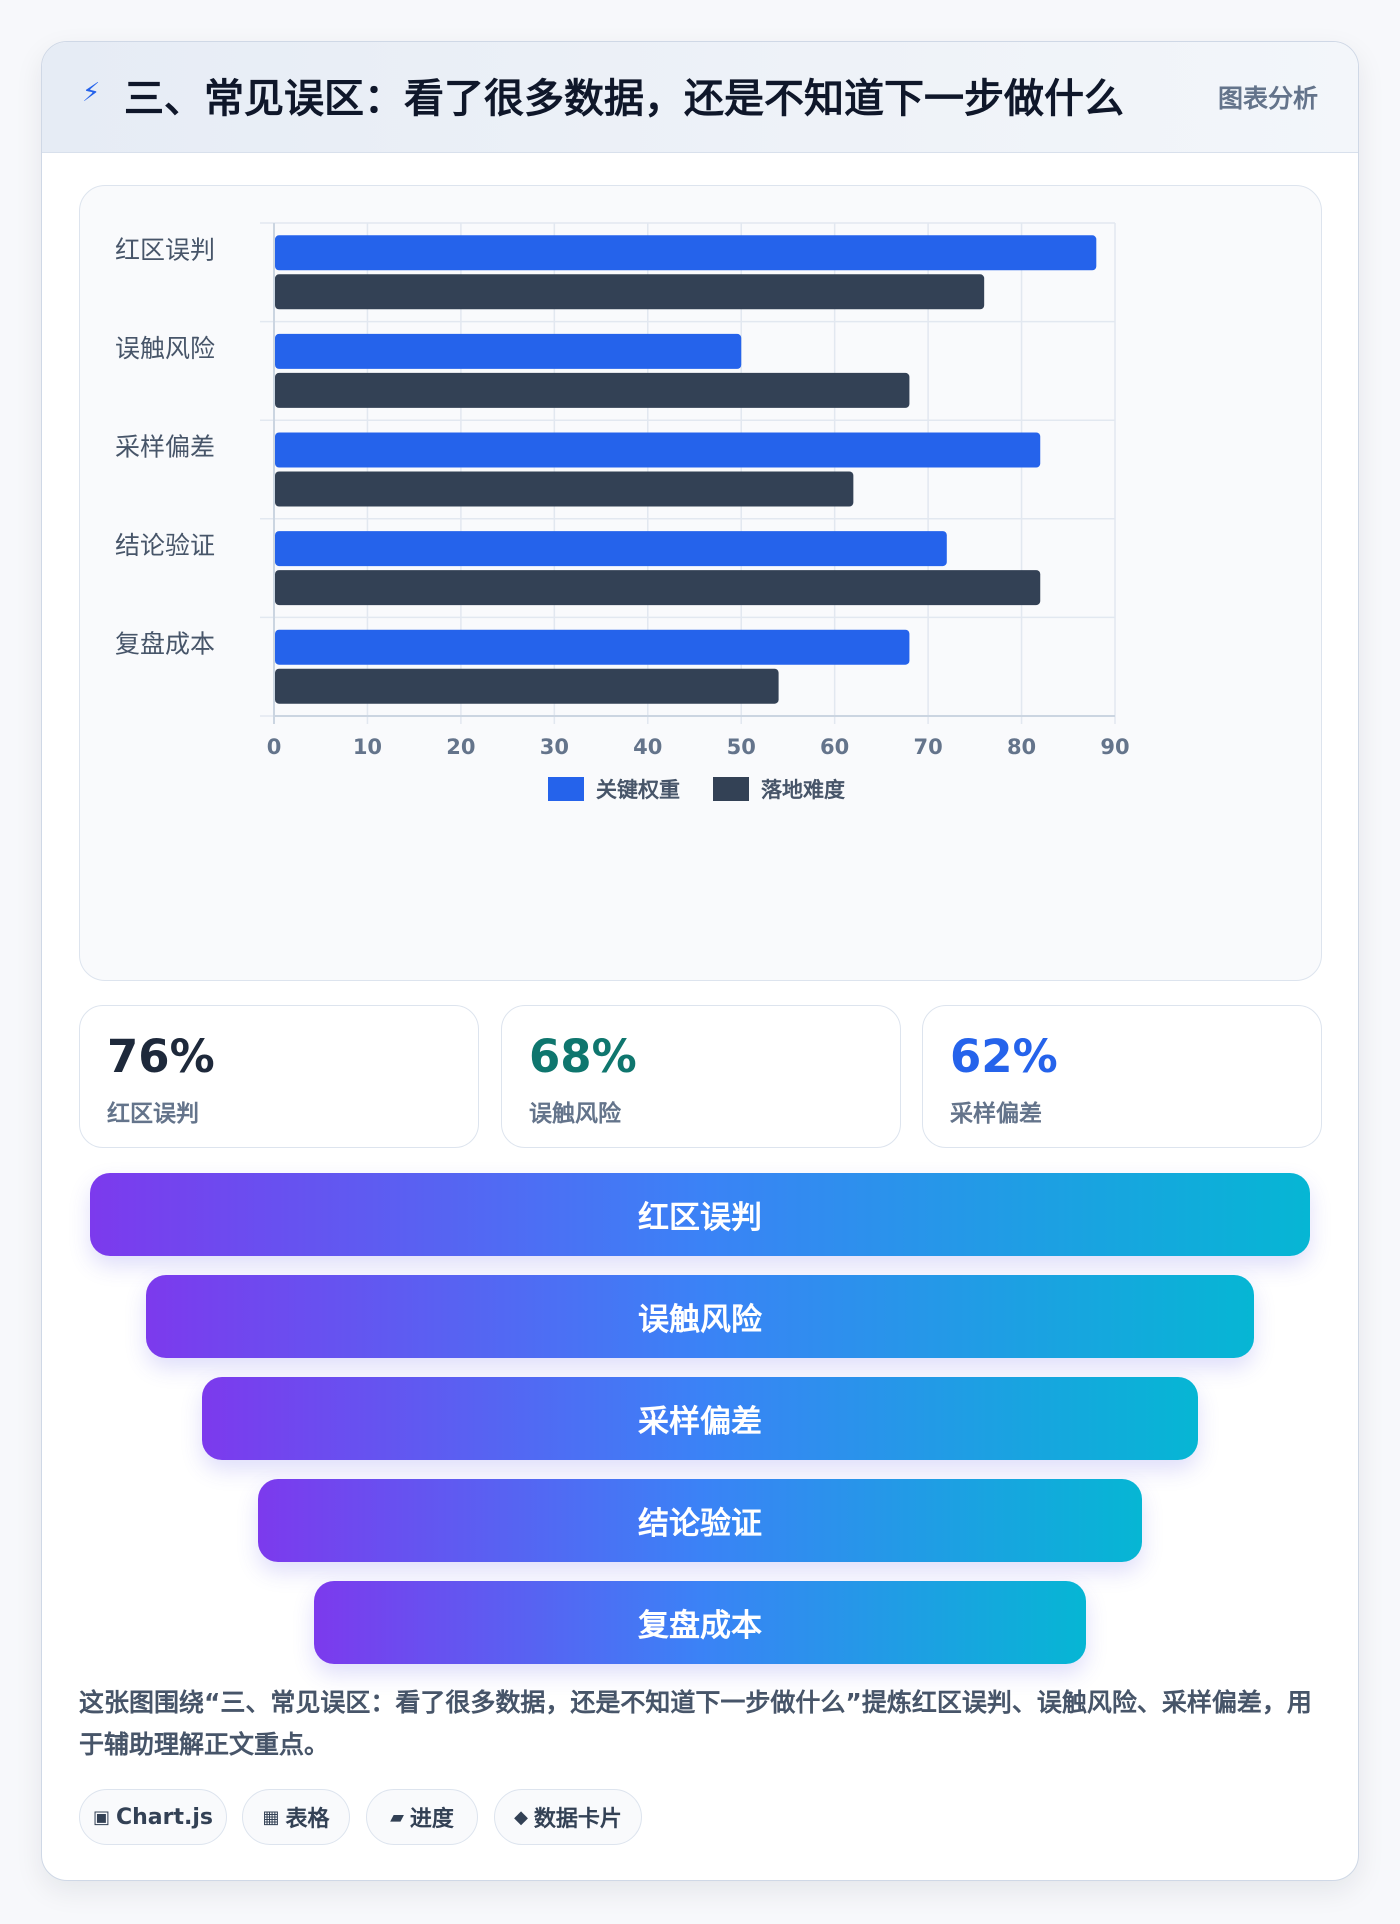 This screenshot has width=1400, height=1924. I want to click on funnel-step-4: 结论验证, so click(700, 1520).